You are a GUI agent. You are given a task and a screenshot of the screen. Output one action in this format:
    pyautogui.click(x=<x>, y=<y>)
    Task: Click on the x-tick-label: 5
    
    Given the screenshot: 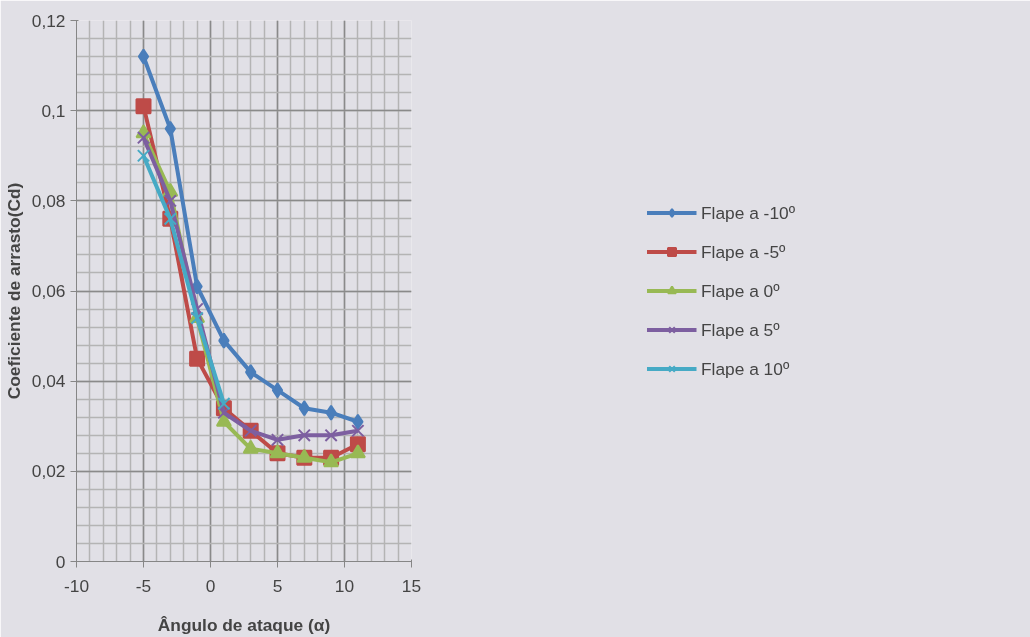 What is the action you would take?
    pyautogui.click(x=277, y=585)
    